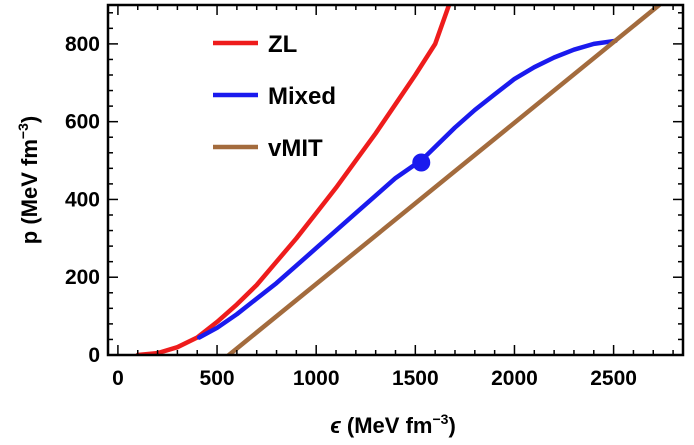  What do you see at coordinates (387, 425) in the screenshot?
I see `x-axis-unit: (MeV fm` at bounding box center [387, 425].